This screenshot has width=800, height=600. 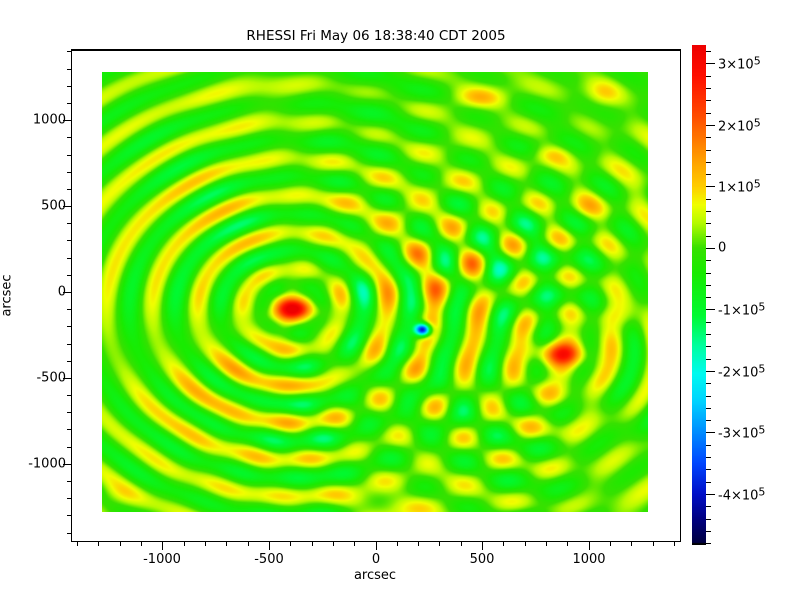 I want to click on x-axis-tick-label: -1000, so click(x=162, y=559).